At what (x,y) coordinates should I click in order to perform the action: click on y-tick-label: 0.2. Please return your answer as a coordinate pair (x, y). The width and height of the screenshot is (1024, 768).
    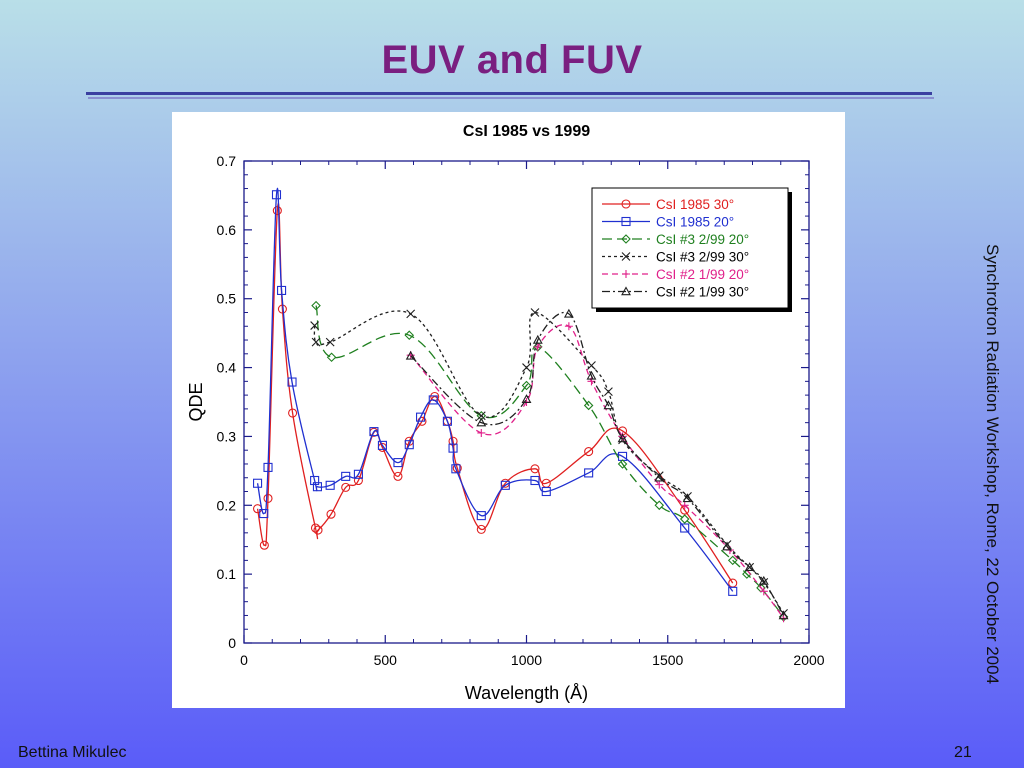
    Looking at the image, I should click on (227, 505).